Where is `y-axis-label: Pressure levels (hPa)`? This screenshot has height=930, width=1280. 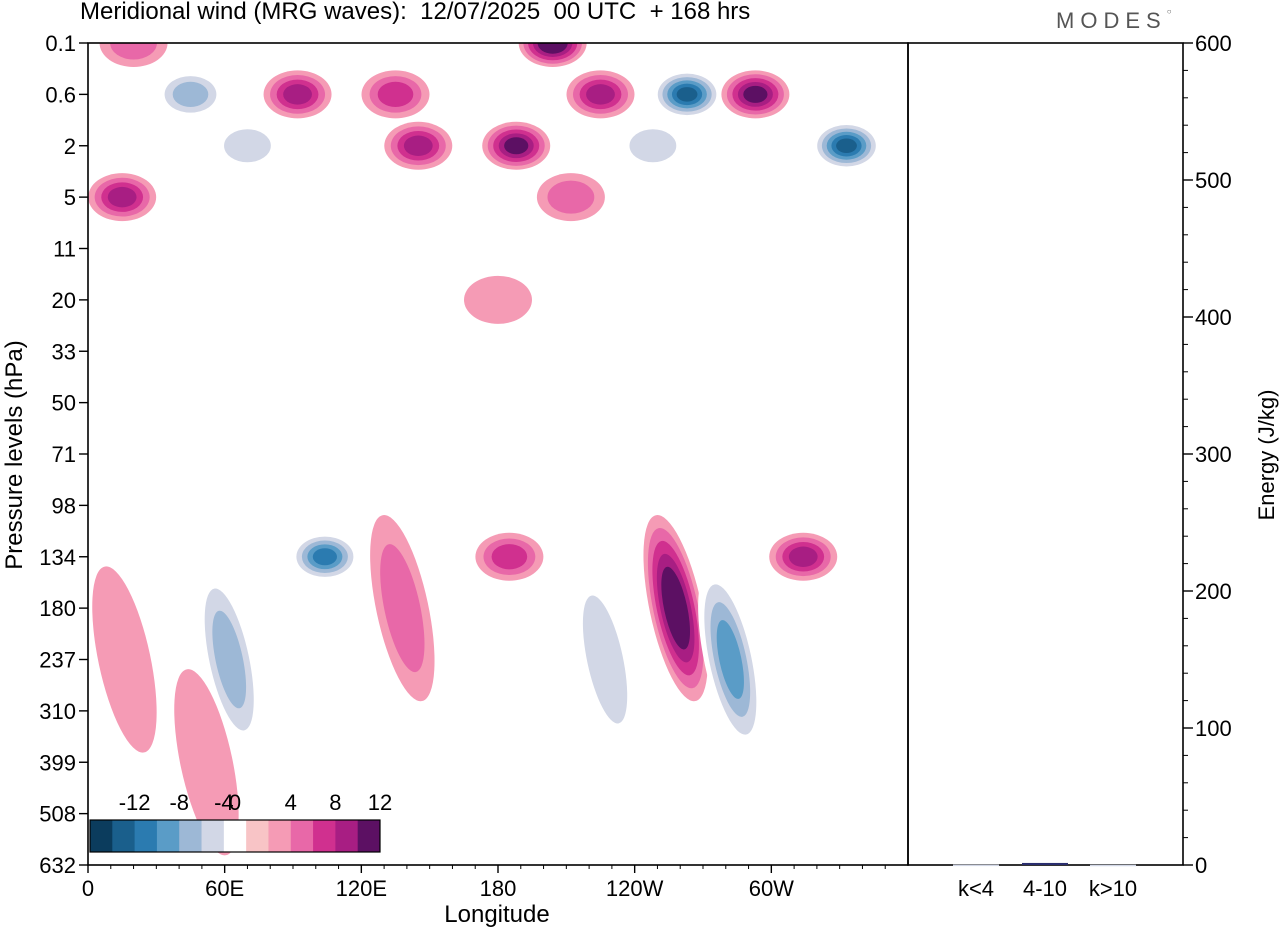 y-axis-label: Pressure levels (hPa) is located at coordinates (14, 454).